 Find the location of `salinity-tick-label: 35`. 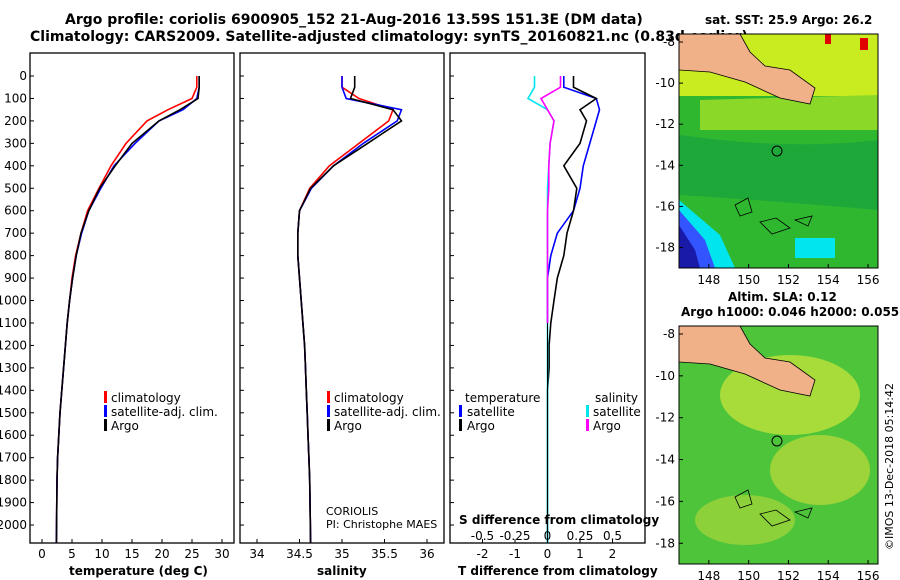

salinity-tick-label: 35 is located at coordinates (341, 554).